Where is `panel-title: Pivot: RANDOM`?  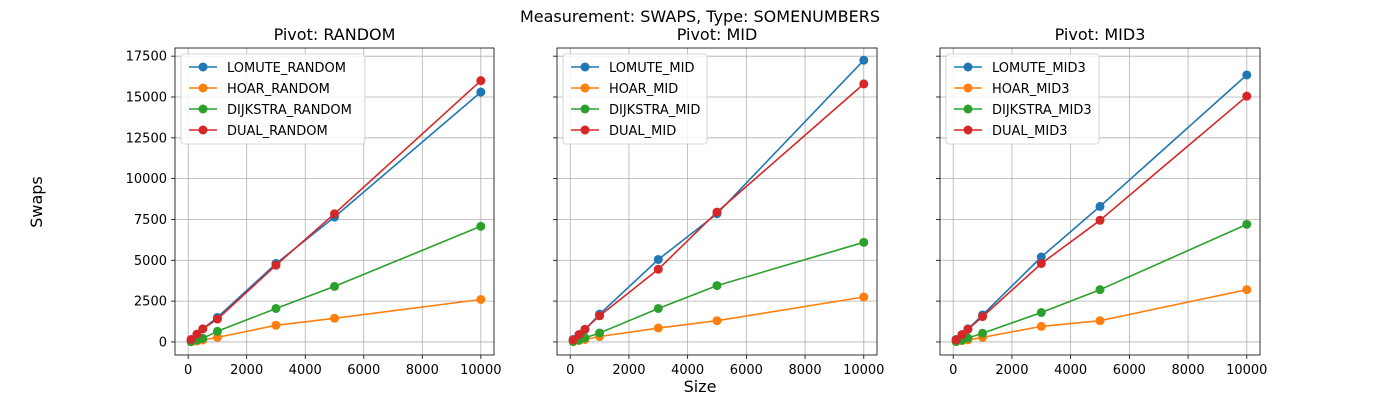 panel-title: Pivot: RANDOM is located at coordinates (335, 34).